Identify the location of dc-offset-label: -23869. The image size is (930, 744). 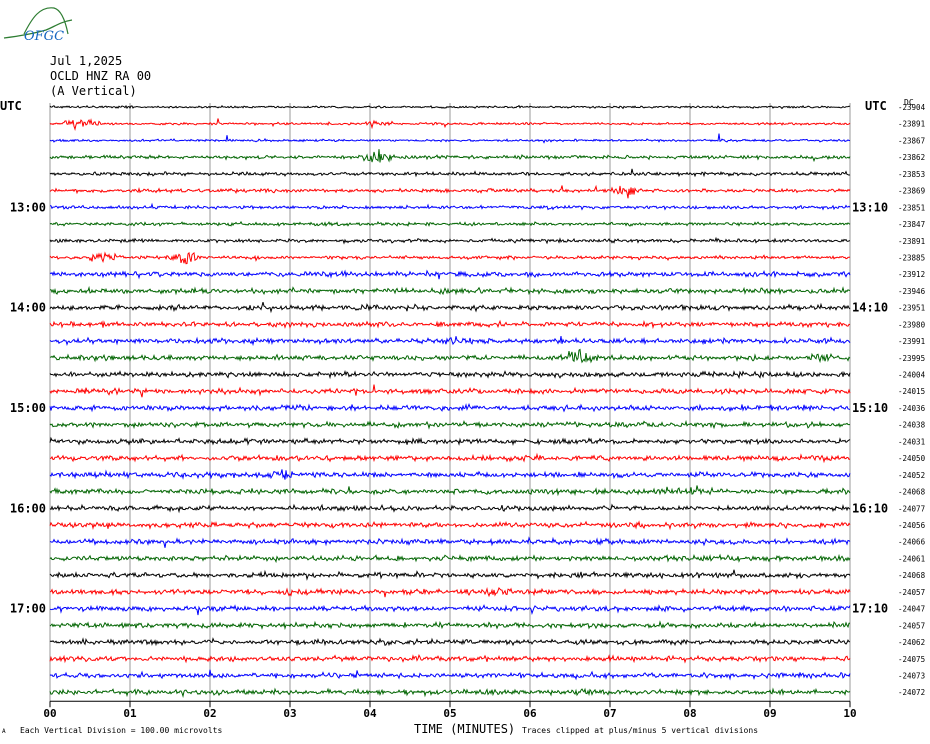
(911, 191).